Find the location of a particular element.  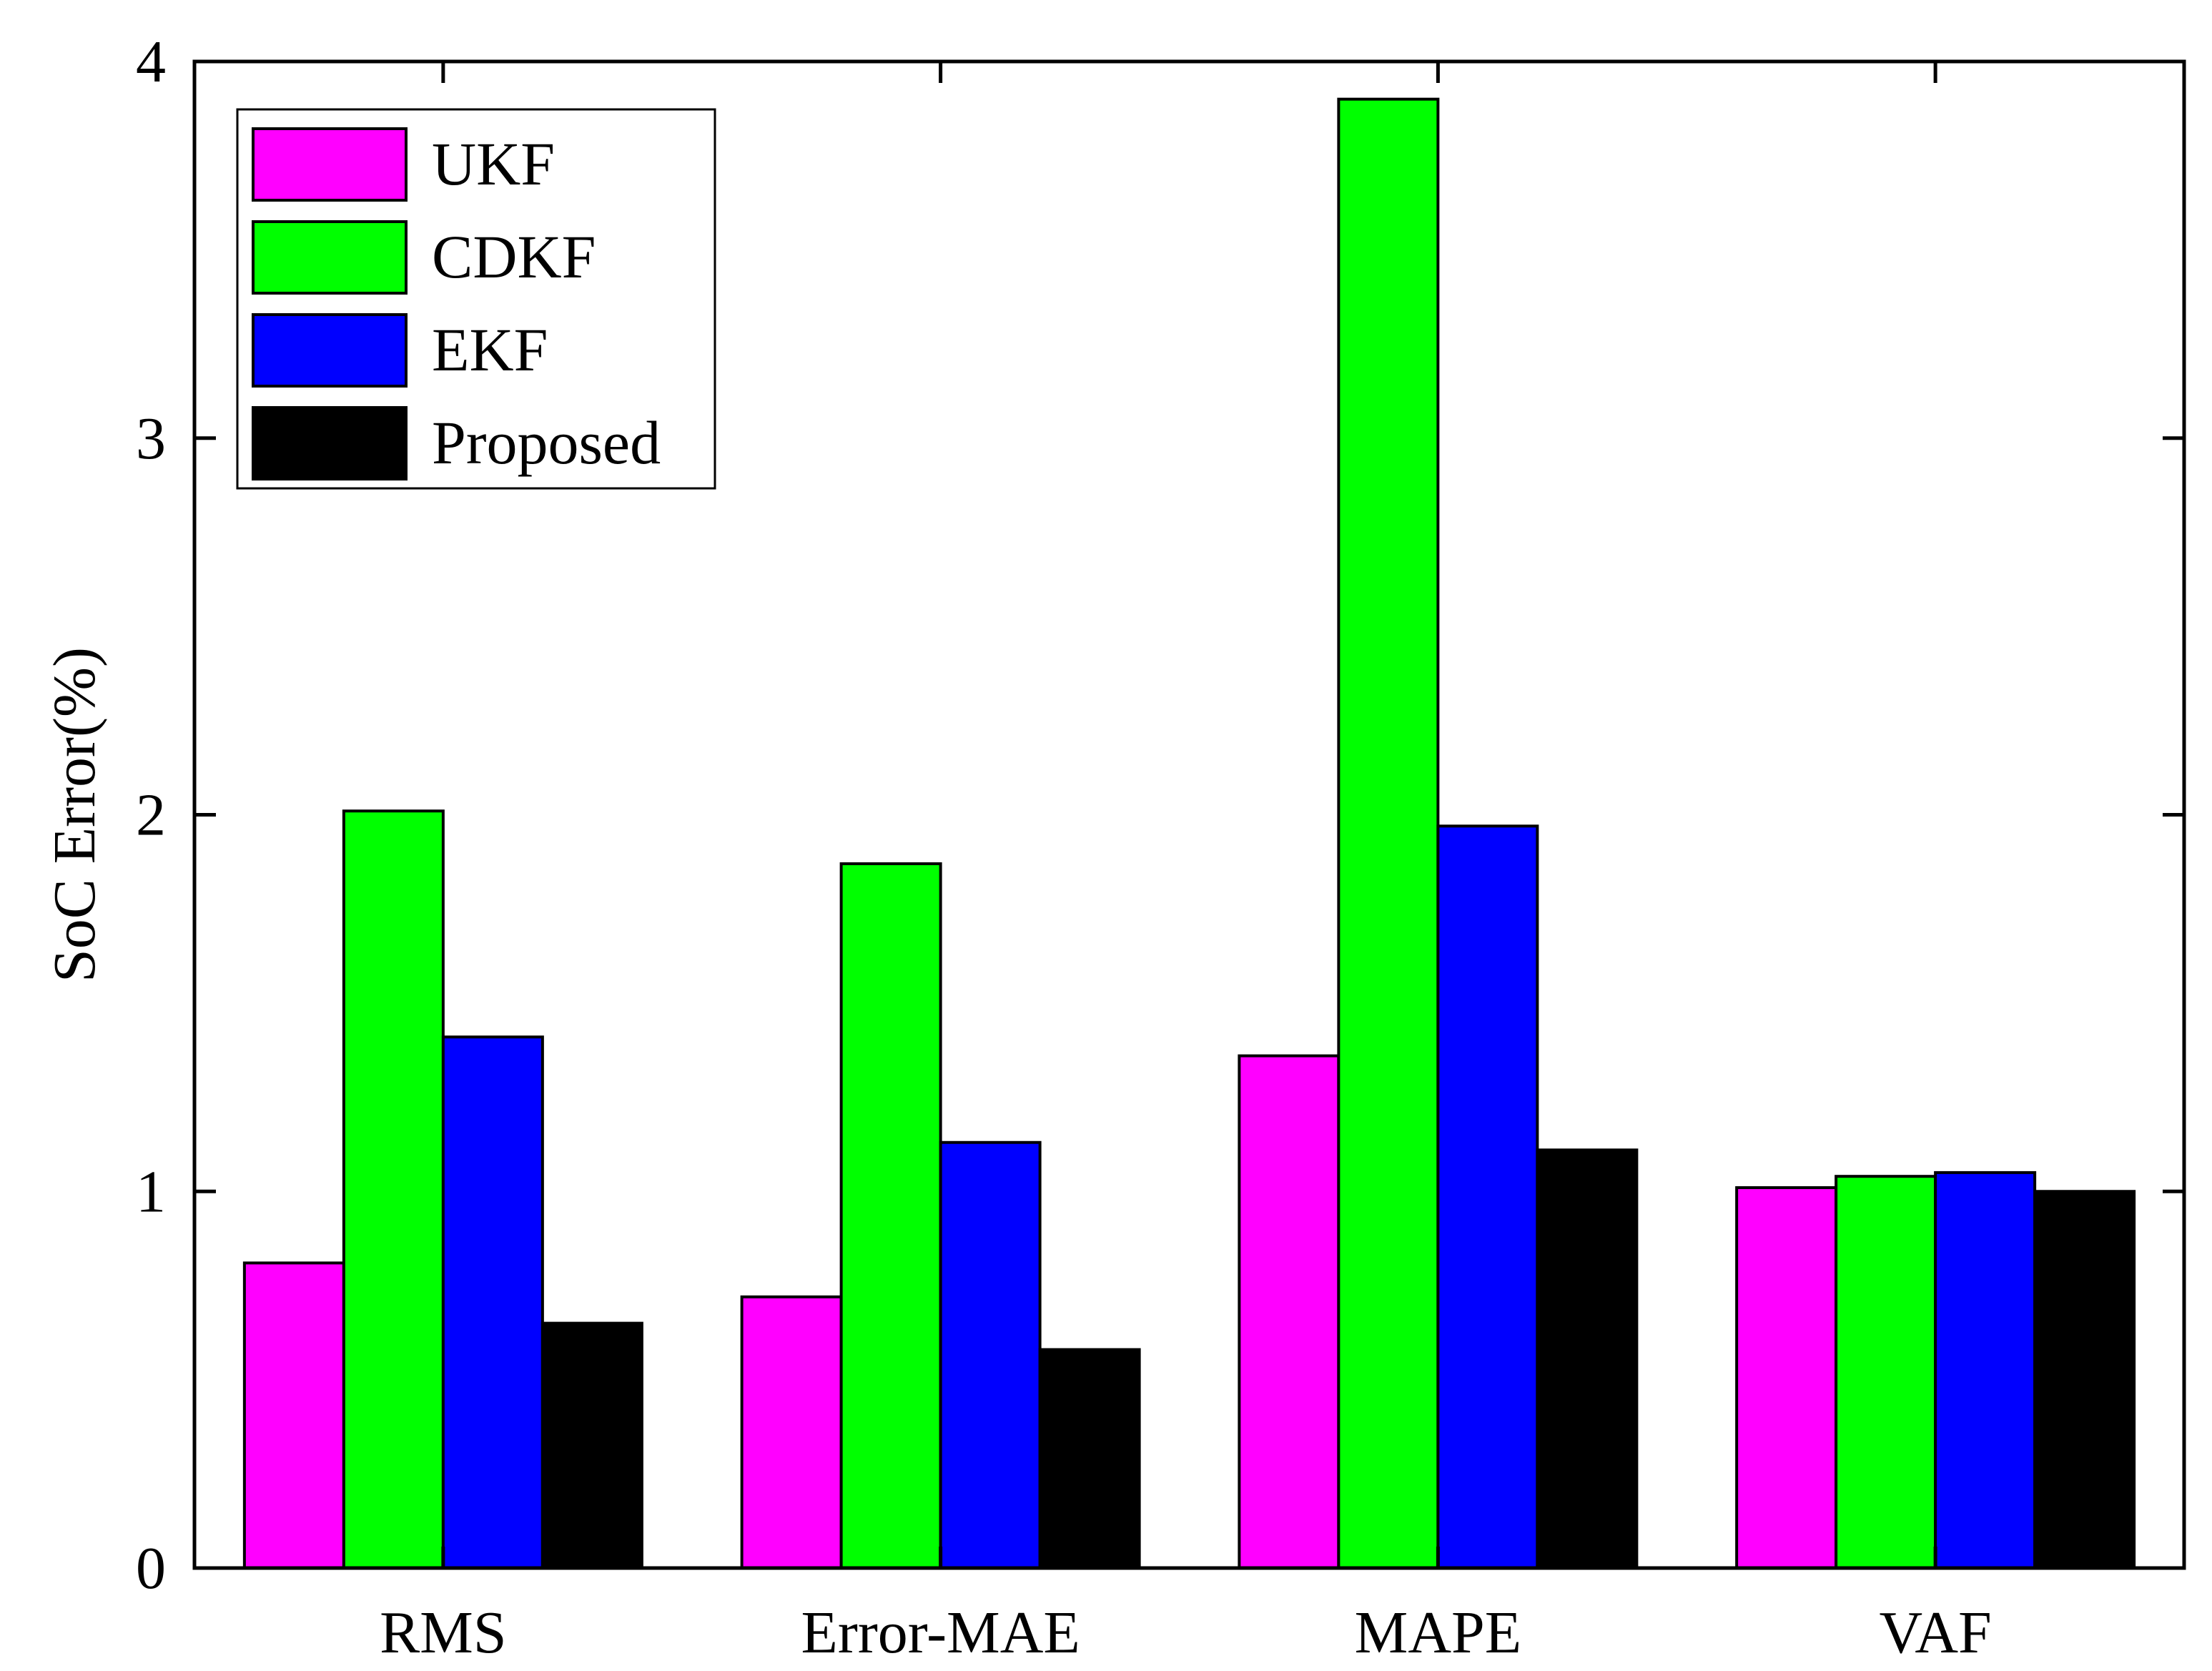

bar-ekf-rms is located at coordinates (492, 1302).